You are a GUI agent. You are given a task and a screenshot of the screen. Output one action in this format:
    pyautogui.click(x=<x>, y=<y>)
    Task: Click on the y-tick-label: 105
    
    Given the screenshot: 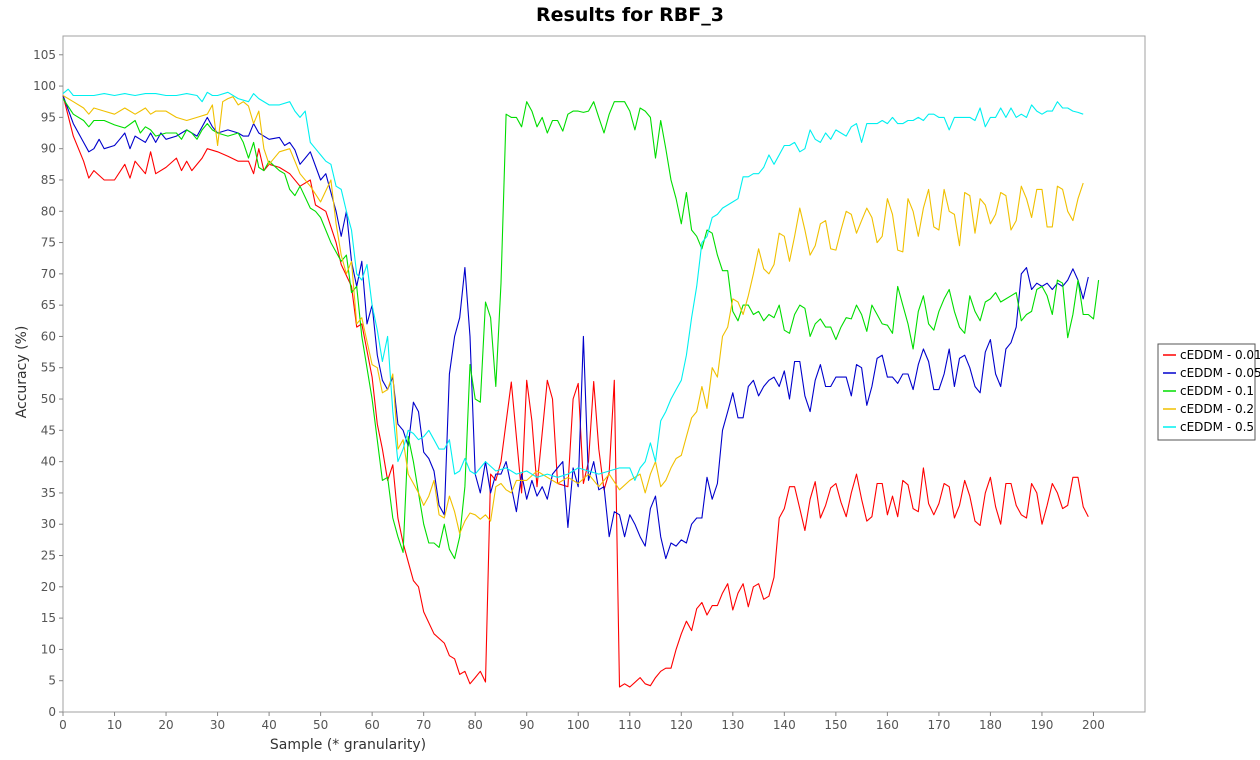 What is the action you would take?
    pyautogui.click(x=44, y=55)
    